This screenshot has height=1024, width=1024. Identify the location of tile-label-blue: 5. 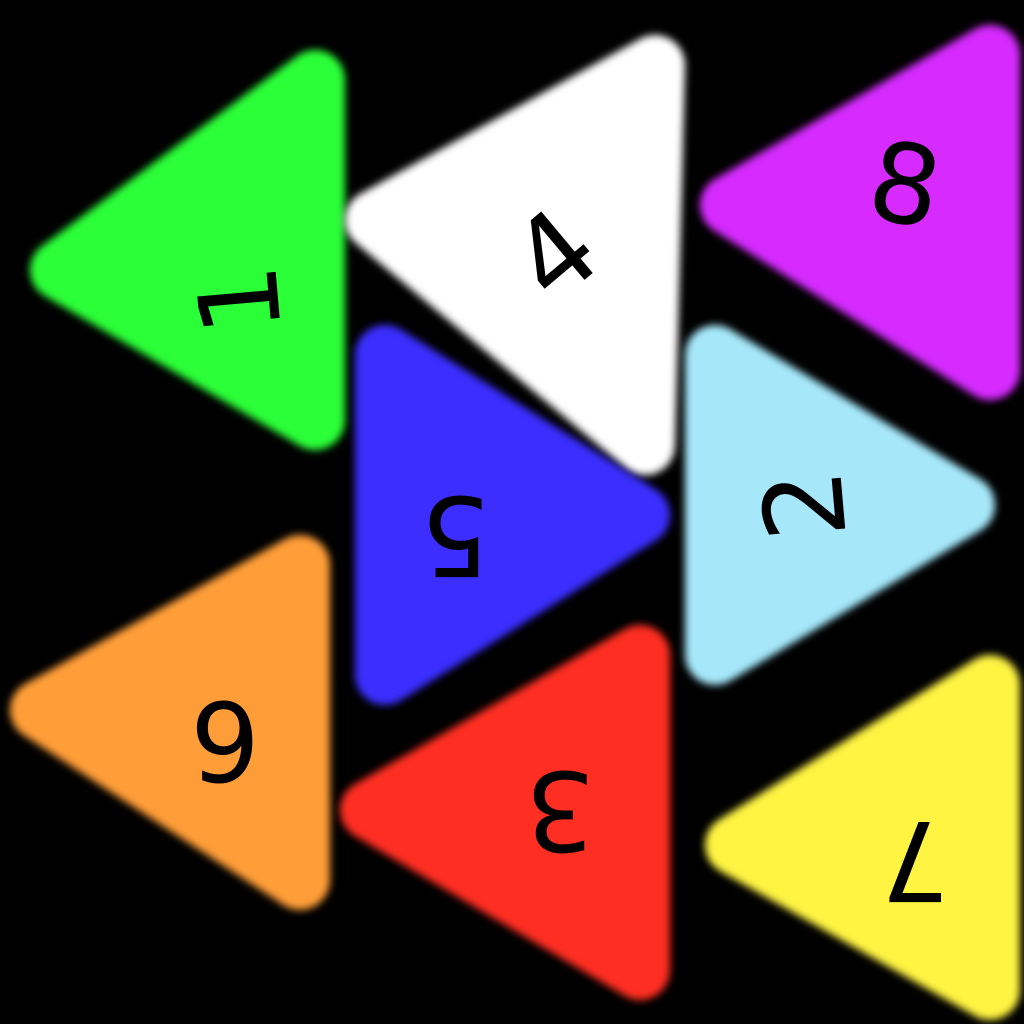
(455, 535).